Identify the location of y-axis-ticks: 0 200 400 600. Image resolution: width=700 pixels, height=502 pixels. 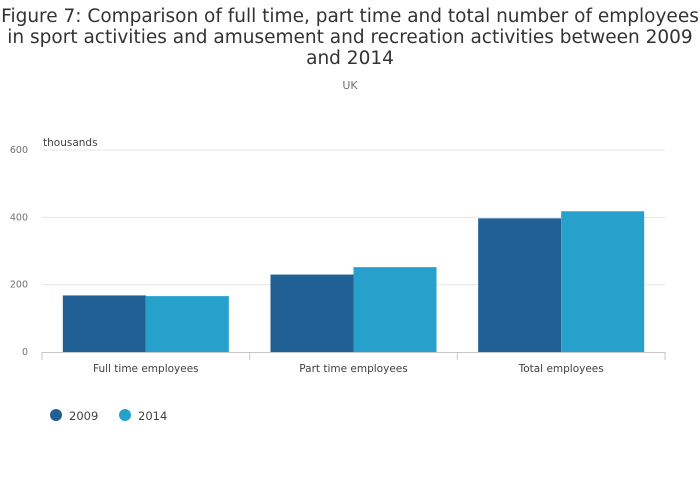
(19, 251).